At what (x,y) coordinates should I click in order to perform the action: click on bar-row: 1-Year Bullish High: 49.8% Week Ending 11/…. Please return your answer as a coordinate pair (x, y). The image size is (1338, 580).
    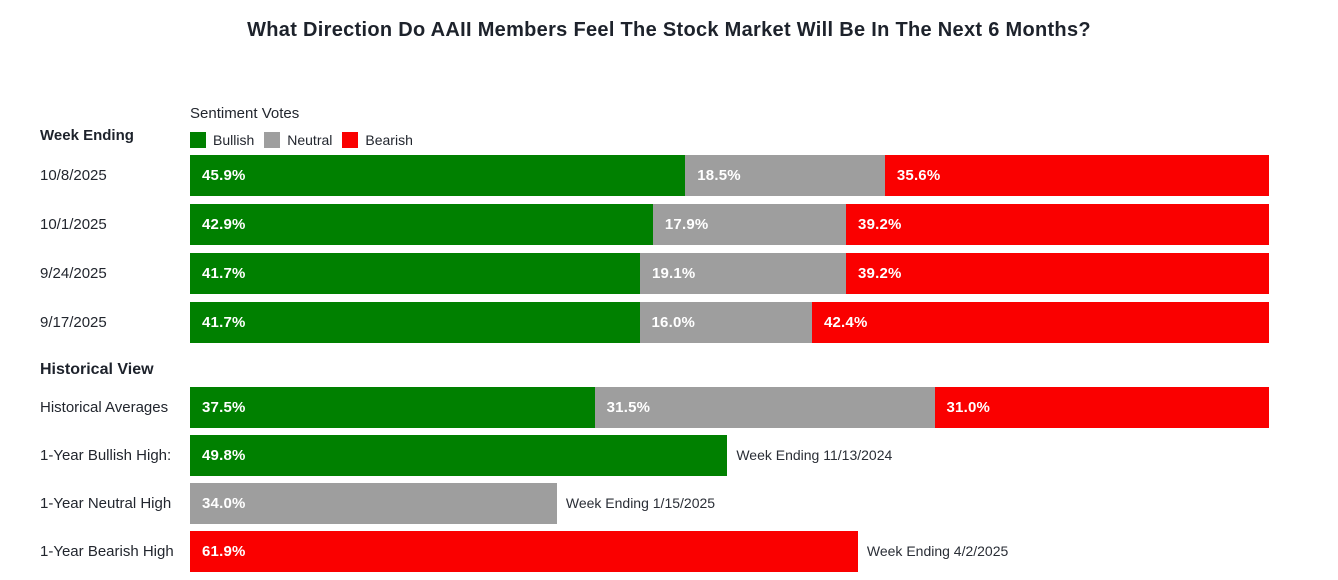
    Looking at the image, I should click on (669, 455).